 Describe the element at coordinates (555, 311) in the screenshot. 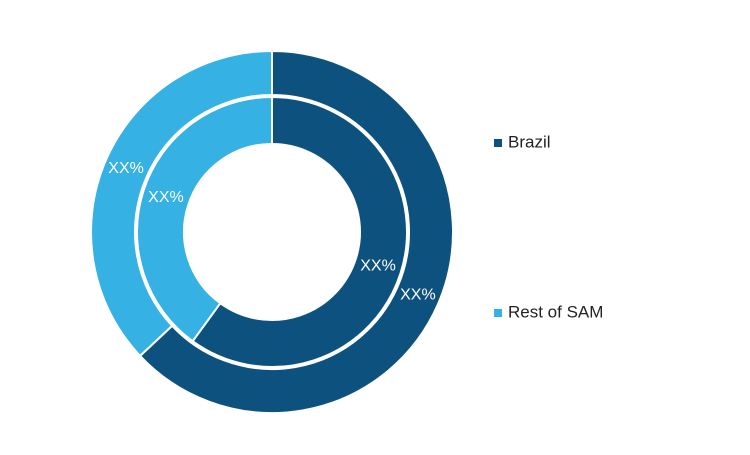

I see `legend-label: Rest of SAM` at that location.